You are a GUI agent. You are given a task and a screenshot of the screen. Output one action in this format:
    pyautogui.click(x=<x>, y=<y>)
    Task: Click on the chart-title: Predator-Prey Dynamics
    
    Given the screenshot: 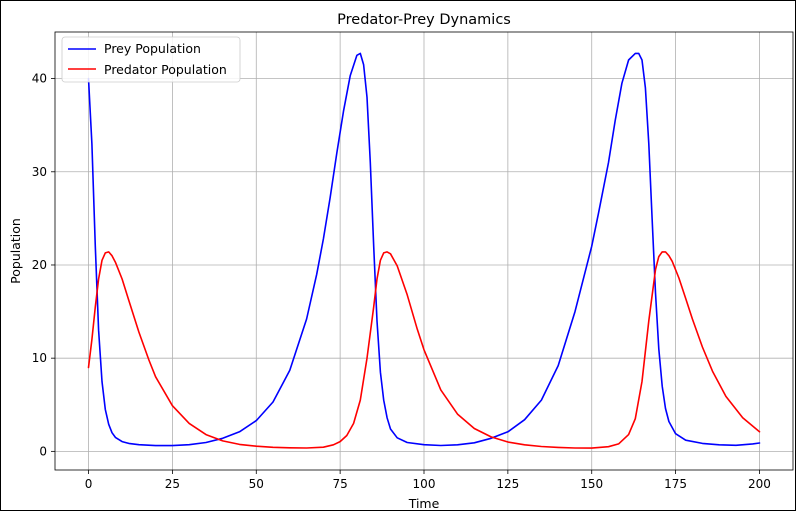 What is the action you would take?
    pyautogui.click(x=424, y=20)
    